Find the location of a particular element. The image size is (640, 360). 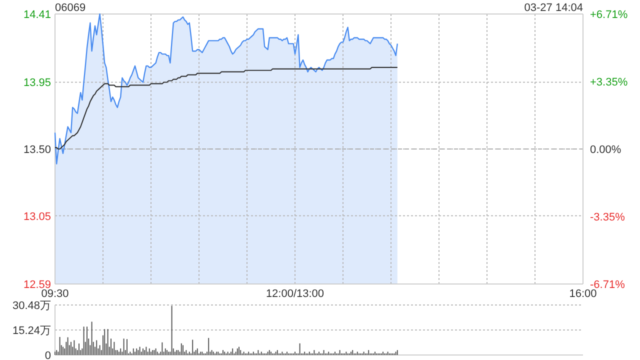

y2-tick-label: +6.71% is located at coordinates (609, 15).